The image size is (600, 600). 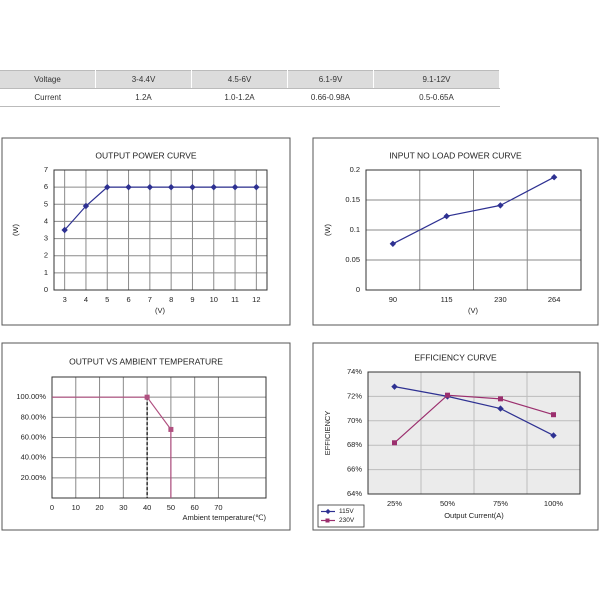 What do you see at coordinates (355, 229) in the screenshot?
I see `y-tick-label: 0.1` at bounding box center [355, 229].